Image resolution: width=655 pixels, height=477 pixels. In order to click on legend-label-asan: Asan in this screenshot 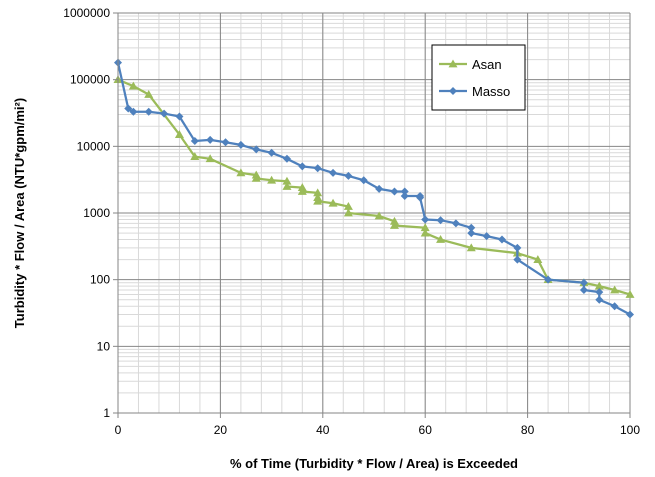, I will do `click(487, 64)`.